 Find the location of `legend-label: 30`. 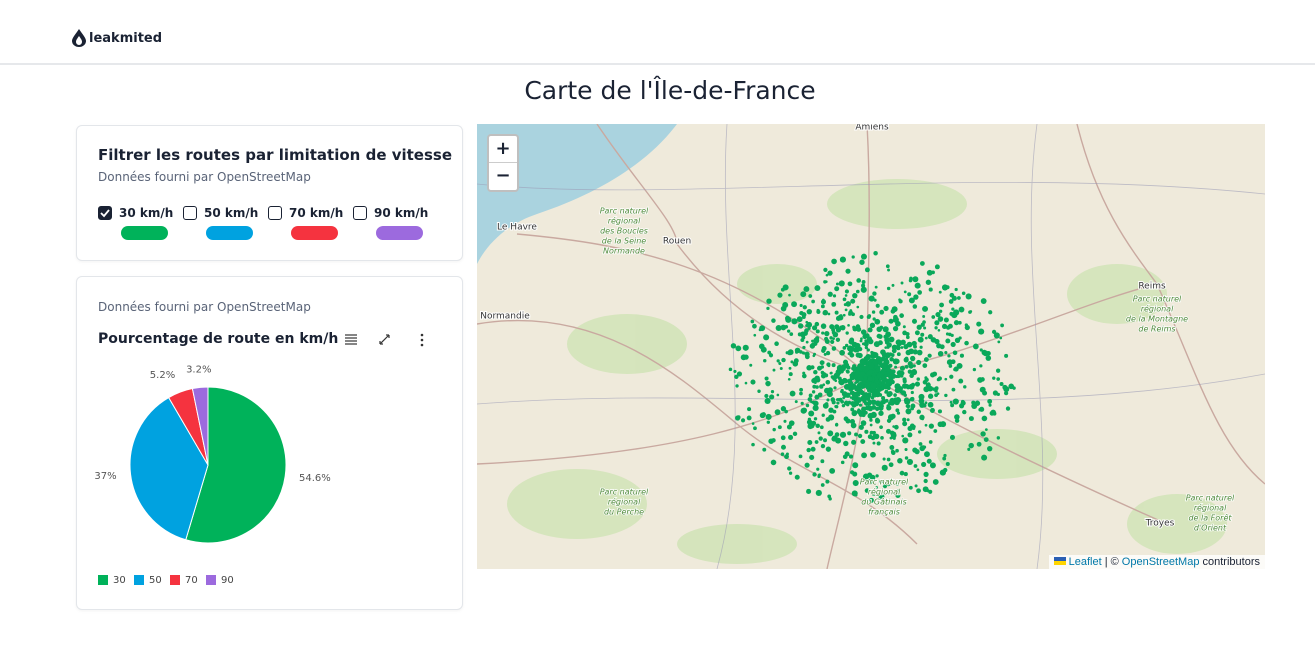

legend-label: 30 is located at coordinates (119, 580).